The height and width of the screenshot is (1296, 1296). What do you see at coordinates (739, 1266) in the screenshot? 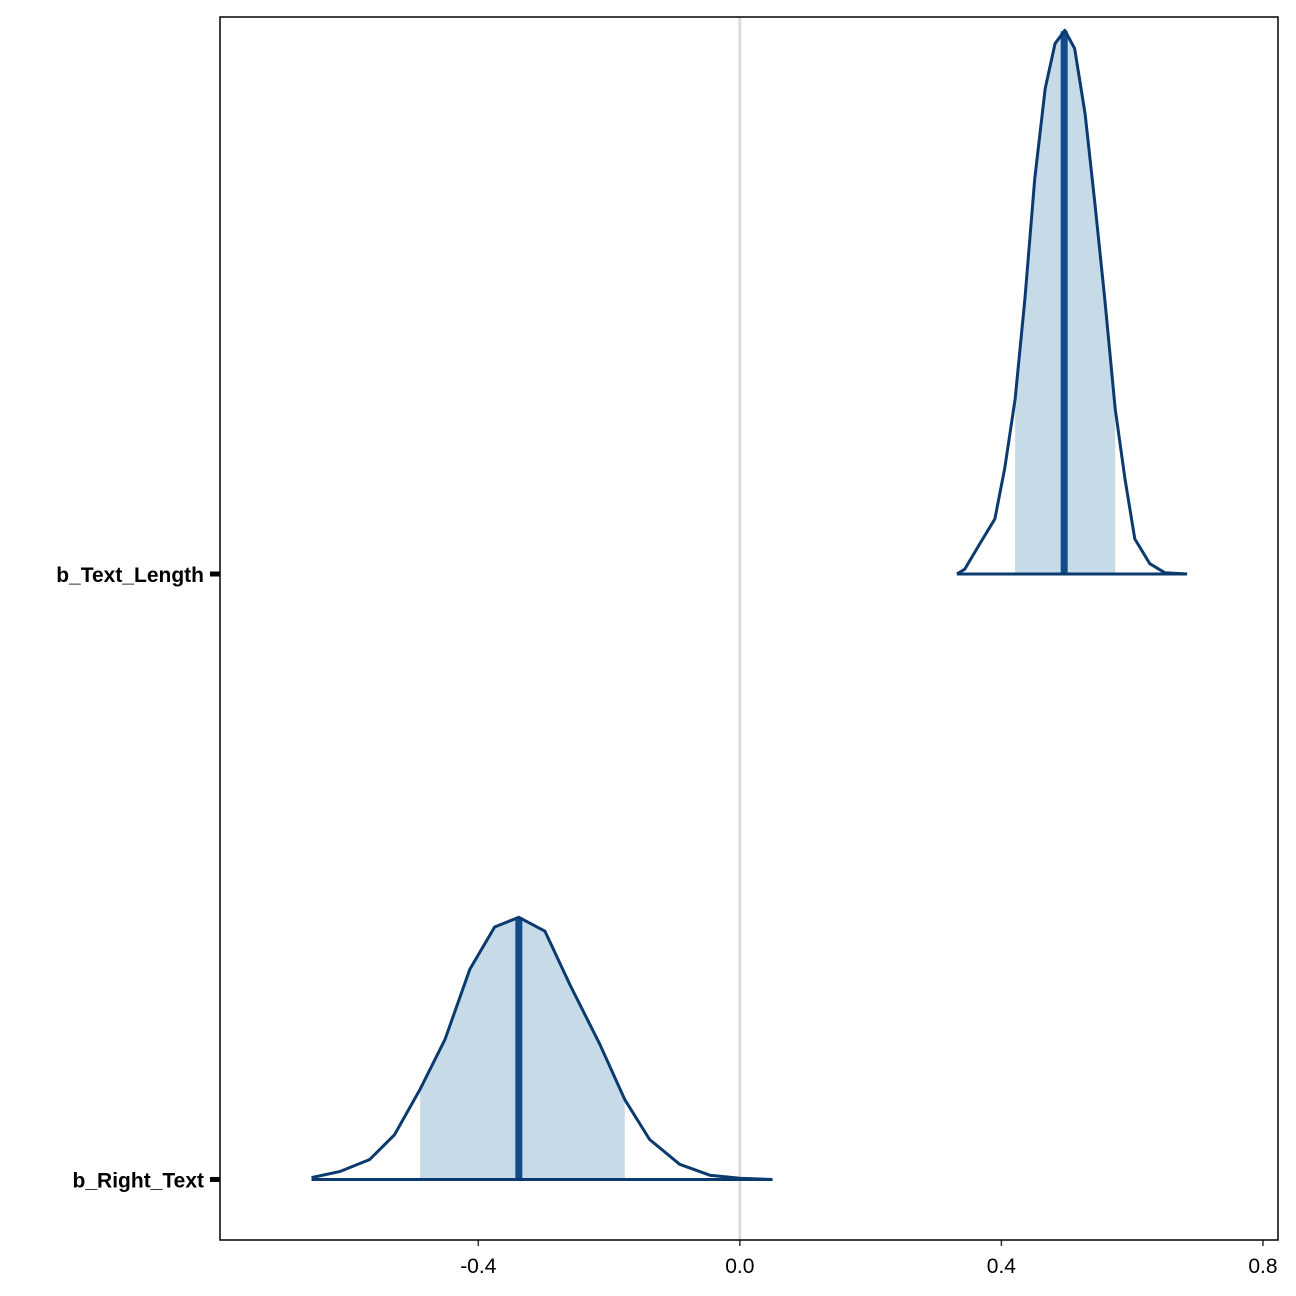
I see `x-tick-label: 0.0` at bounding box center [739, 1266].